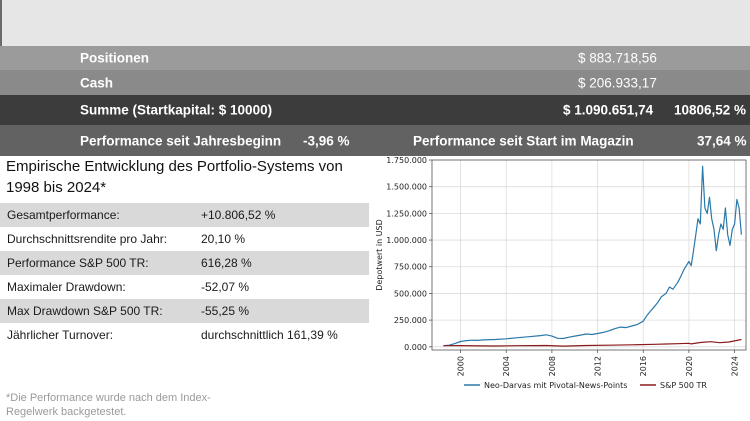 This screenshot has width=750, height=421. Describe the element at coordinates (78, 263) in the screenshot. I see `stat-label: Performance S&P 500 TR:` at that location.